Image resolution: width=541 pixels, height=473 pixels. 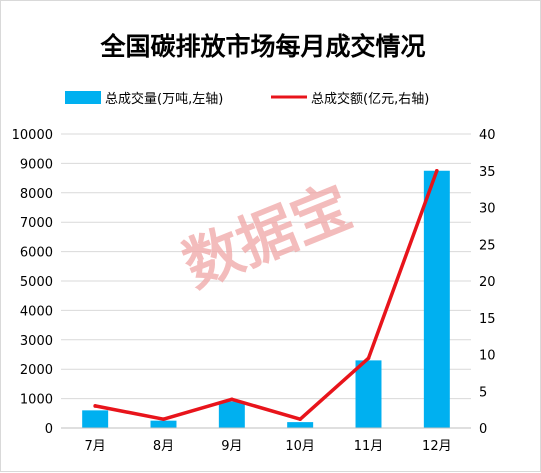 What do you see at coordinates (83, 97) in the screenshot?
I see `legend-bar-swatch` at bounding box center [83, 97].